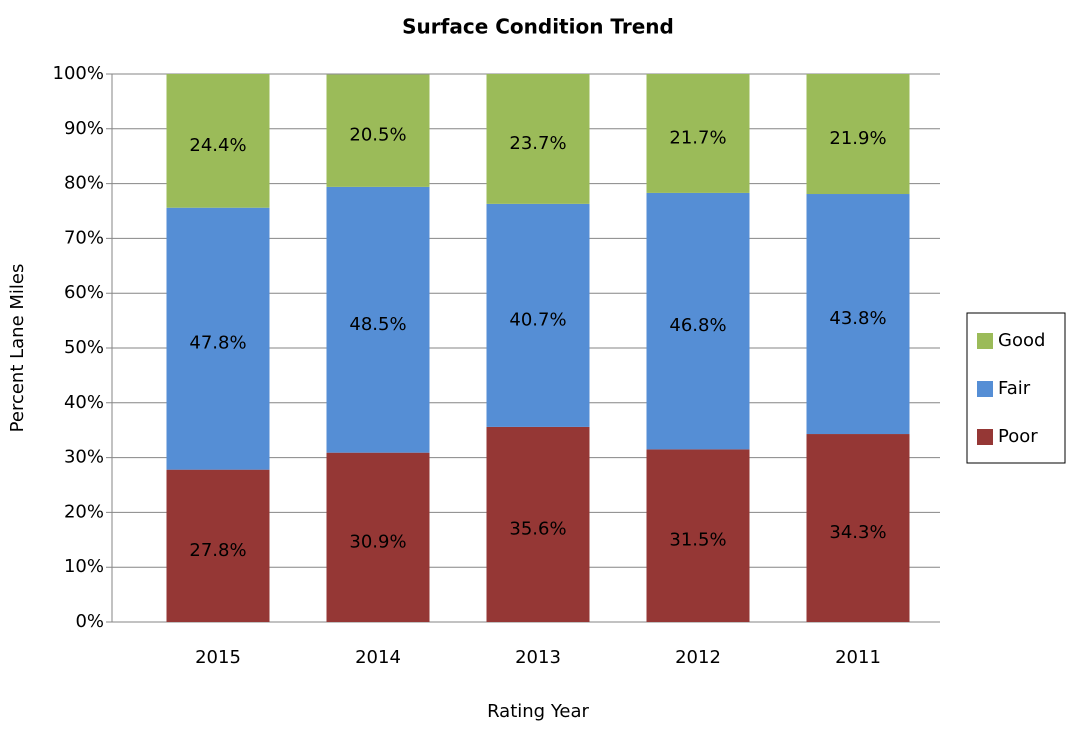 The image size is (1066, 731). Describe the element at coordinates (84, 237) in the screenshot. I see `y-tick-label: 70%` at that location.